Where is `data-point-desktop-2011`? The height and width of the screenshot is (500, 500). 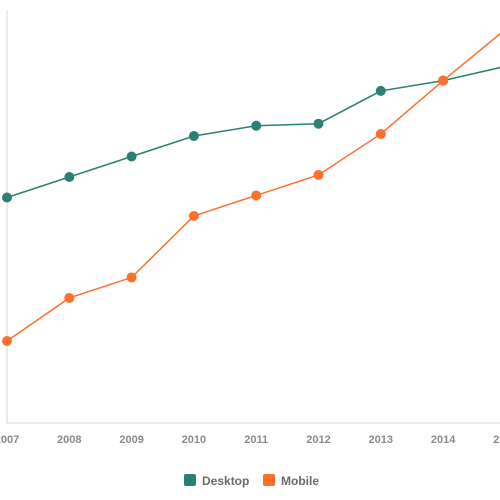 data-point-desktop-2011 is located at coordinates (256, 125).